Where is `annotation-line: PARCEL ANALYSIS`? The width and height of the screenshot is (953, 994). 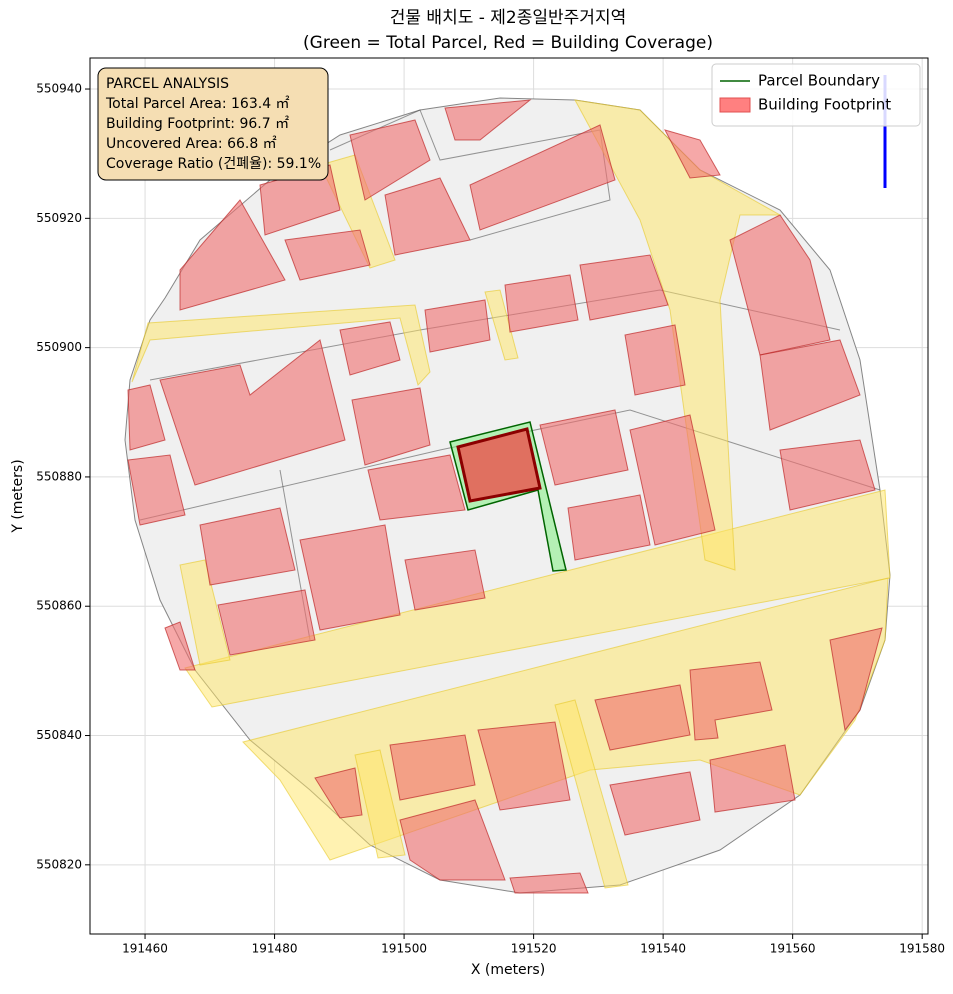 annotation-line: PARCEL ANALYSIS is located at coordinates (167, 84).